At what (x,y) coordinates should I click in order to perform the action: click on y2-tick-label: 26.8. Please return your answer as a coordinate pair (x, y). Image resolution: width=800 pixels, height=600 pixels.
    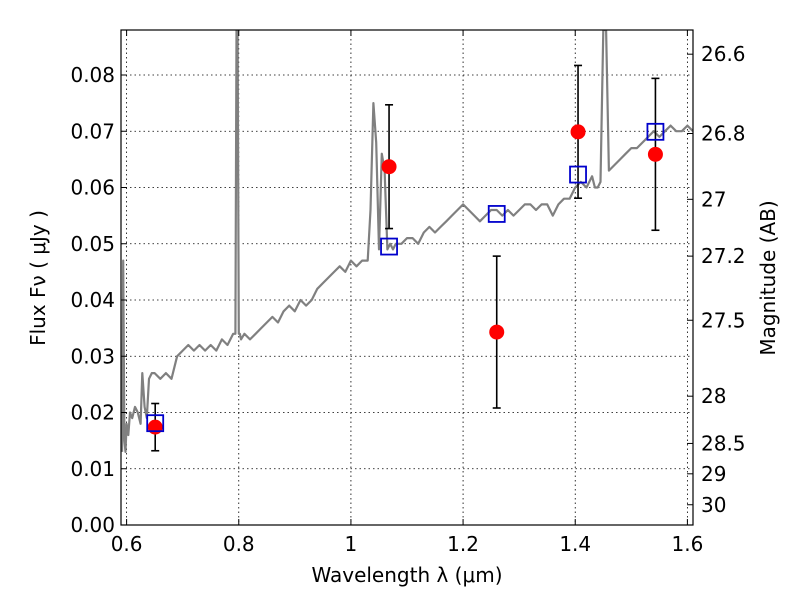
    Looking at the image, I should click on (723, 134).